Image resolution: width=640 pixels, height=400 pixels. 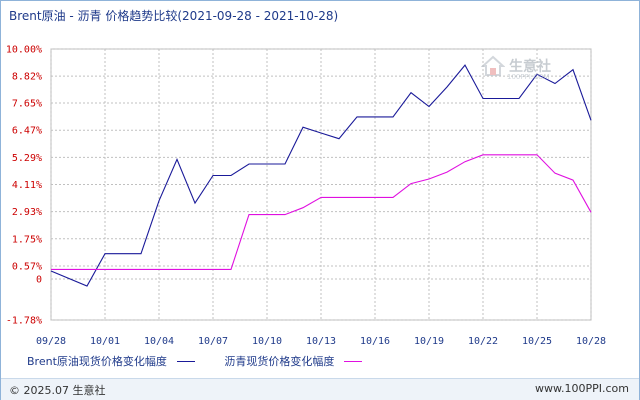 What do you see at coordinates (27, 104) in the screenshot?
I see `y-tick-label: 7.65%` at bounding box center [27, 104].